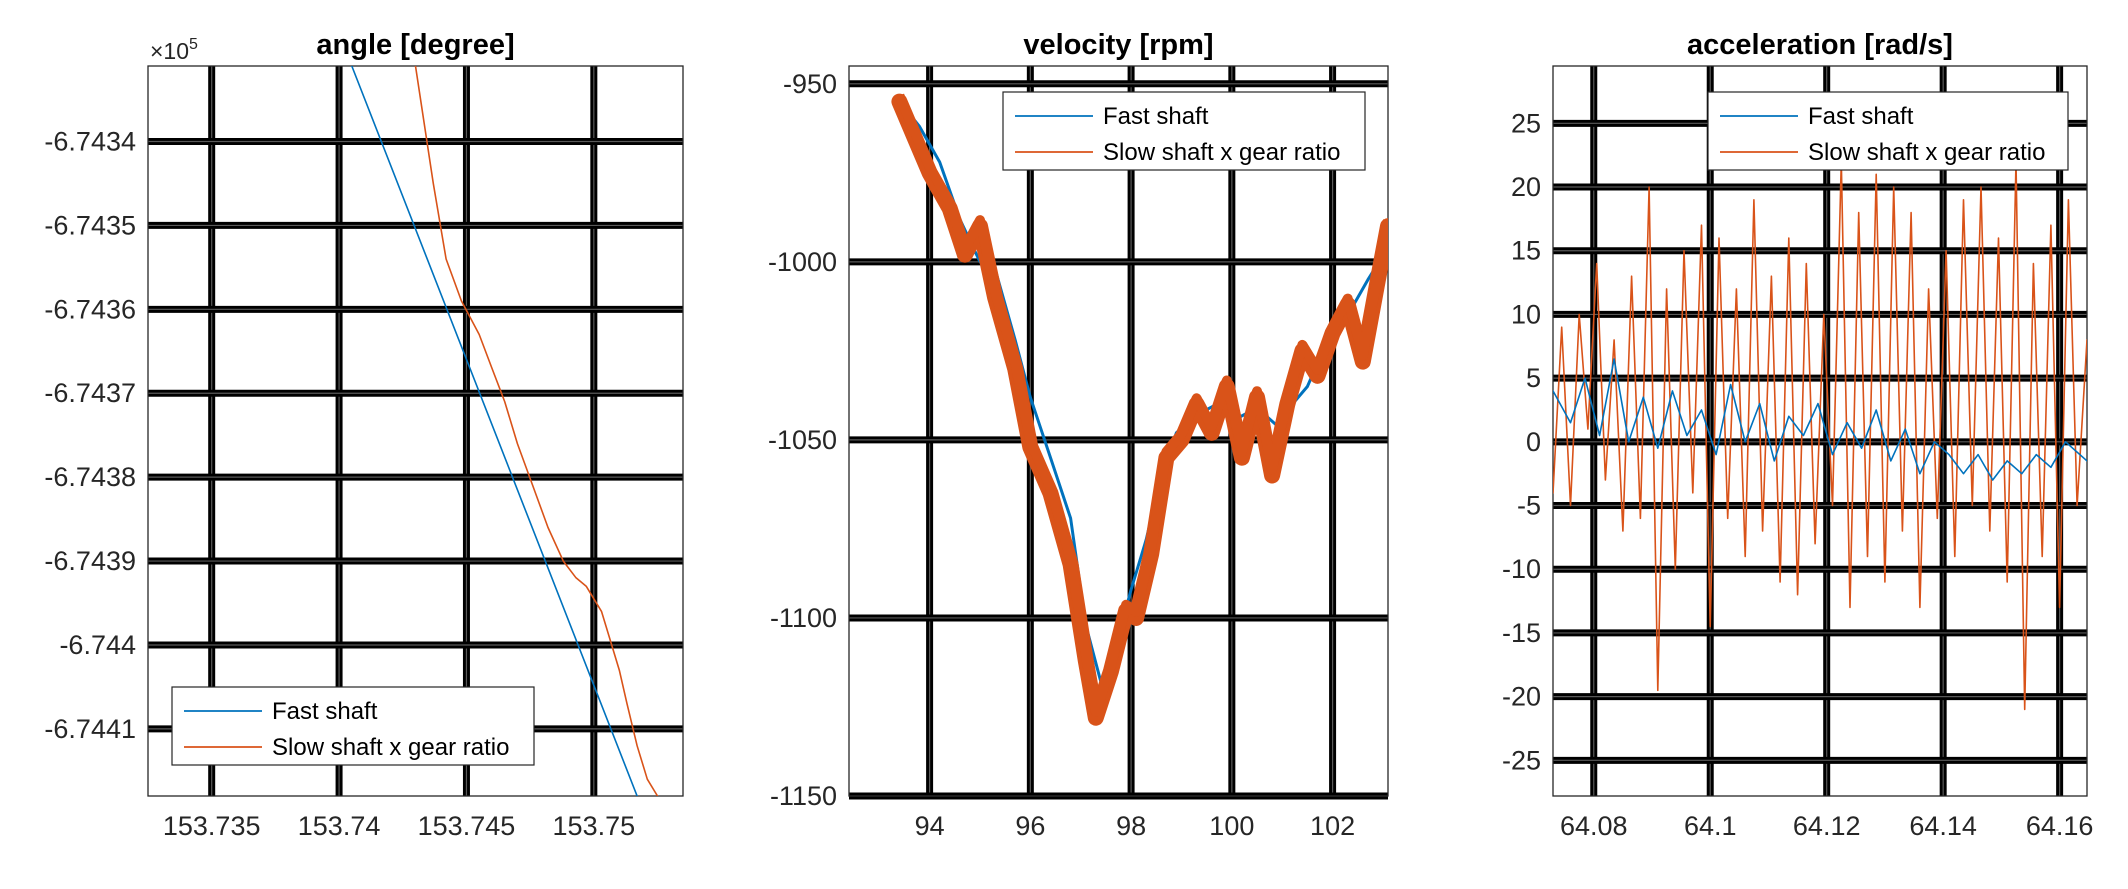 This screenshot has width=2128, height=889. I want to click on acceleration-x-tick-label: 64.12, so click(1827, 826).